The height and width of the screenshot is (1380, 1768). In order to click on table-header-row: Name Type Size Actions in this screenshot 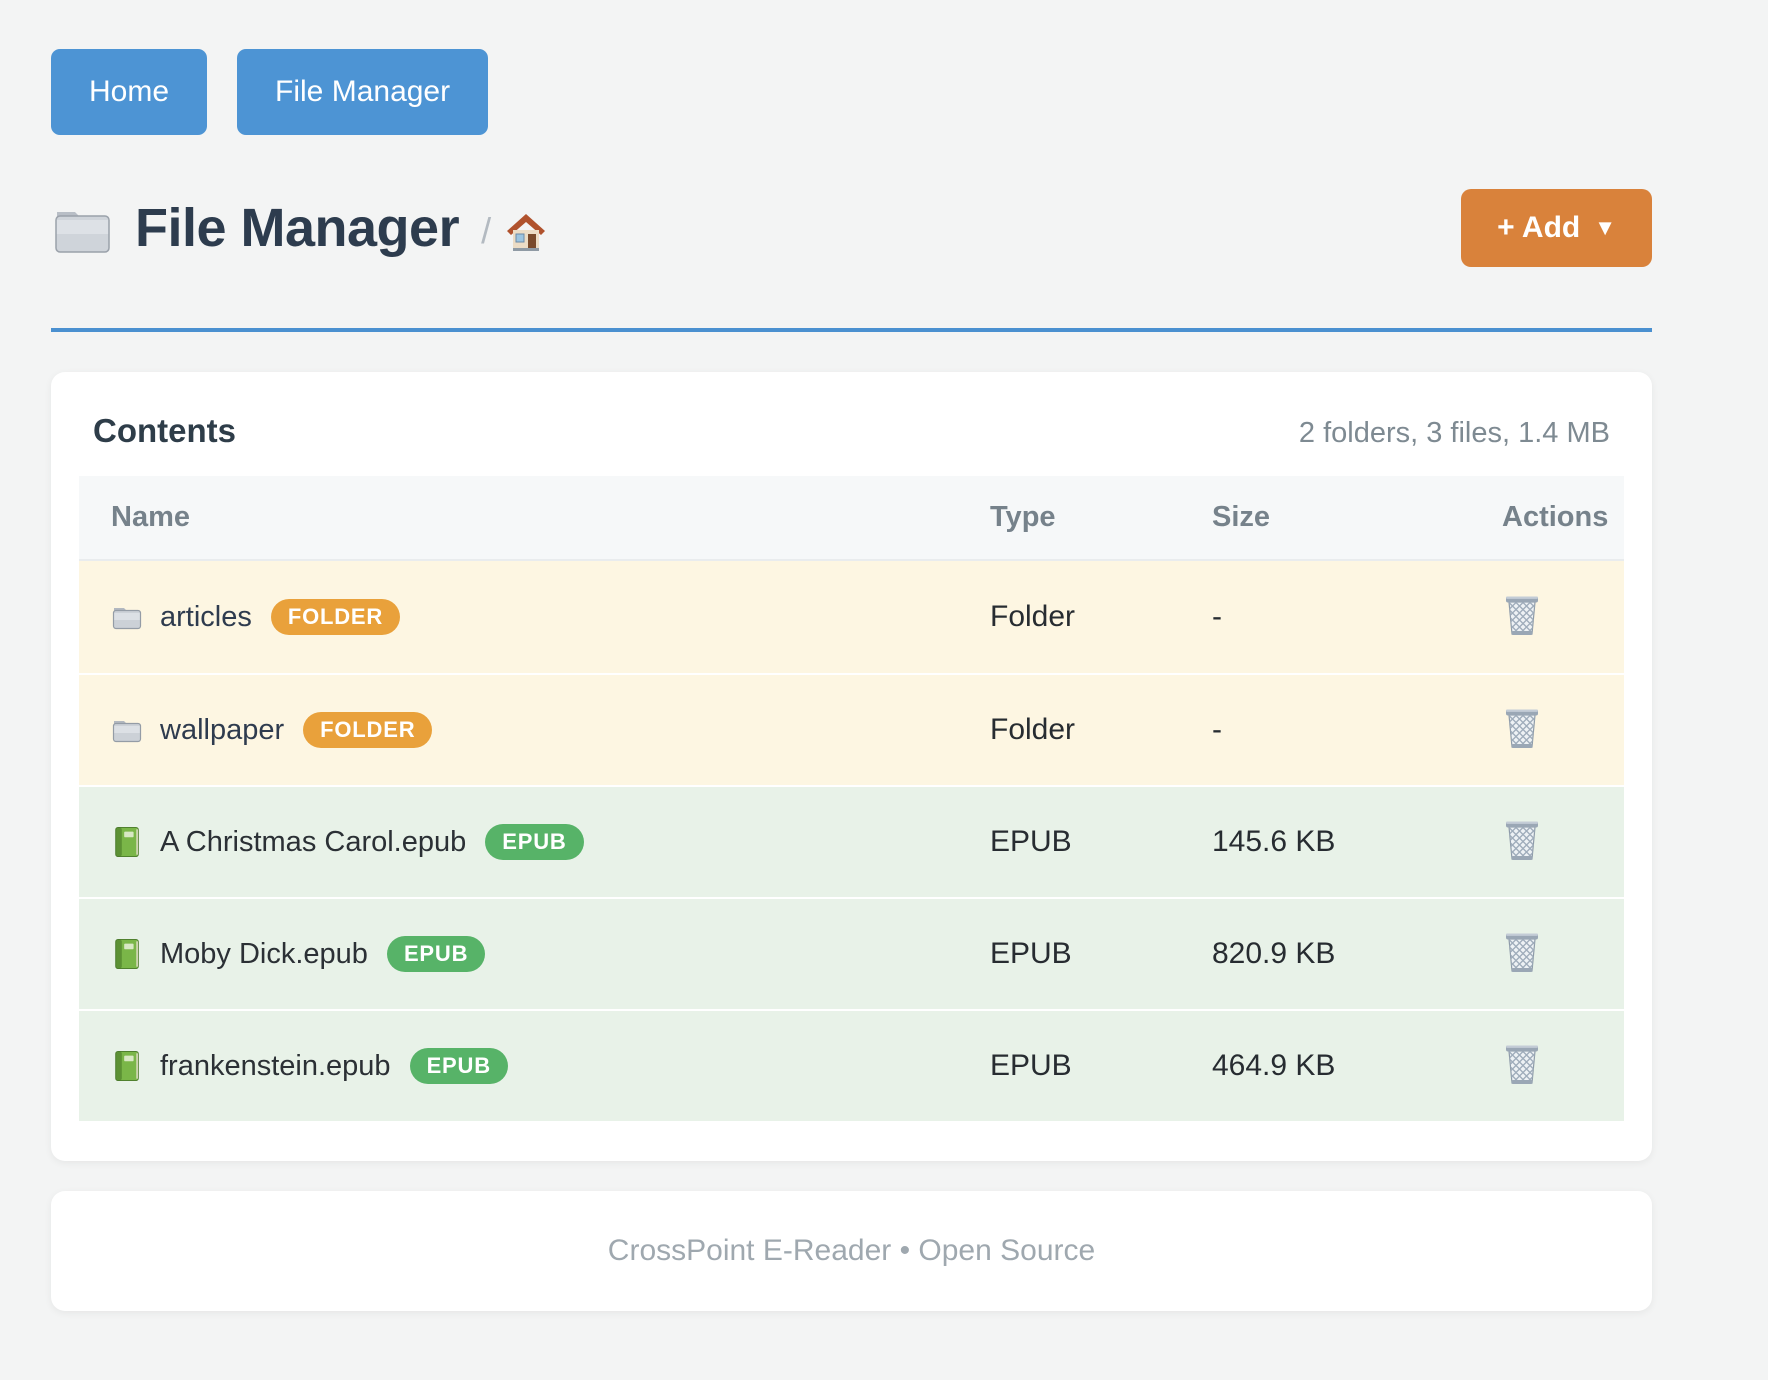, I will do `click(851, 518)`.